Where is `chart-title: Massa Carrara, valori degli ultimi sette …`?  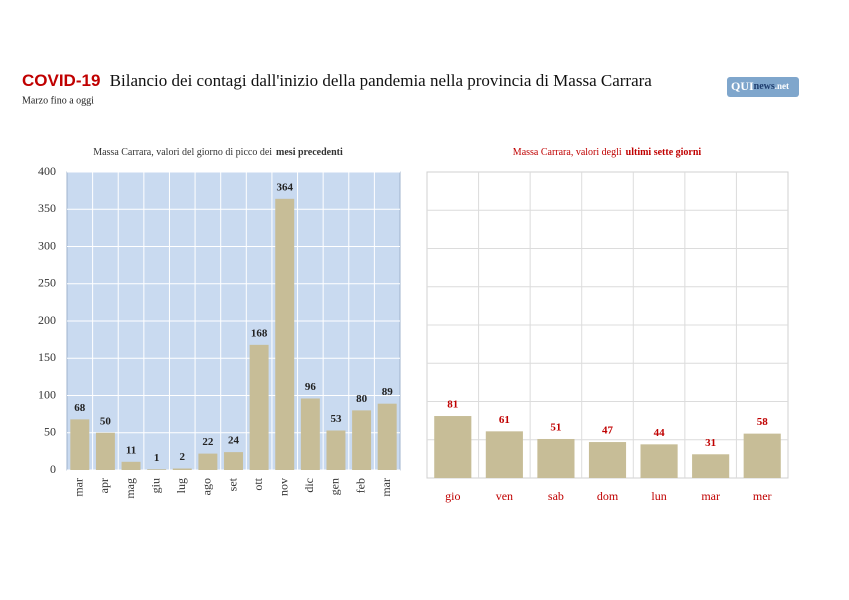 chart-title: Massa Carrara, valori degli ultimi sette … is located at coordinates (607, 152).